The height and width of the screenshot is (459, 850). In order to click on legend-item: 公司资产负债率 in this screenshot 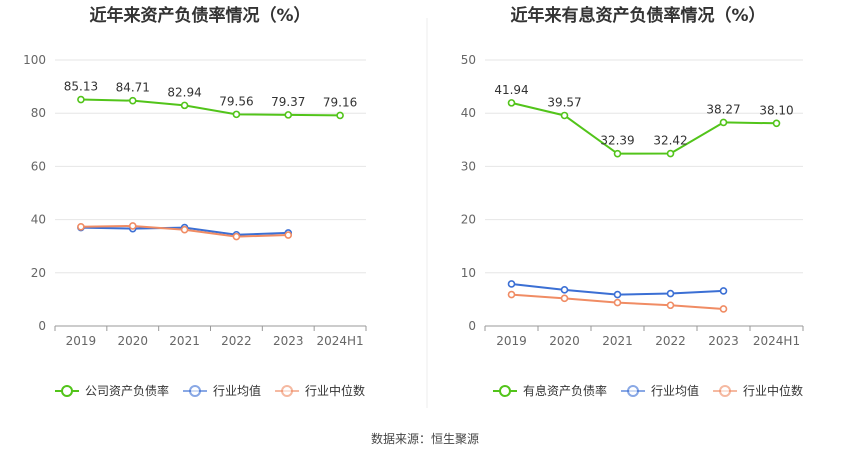, I will do `click(112, 390)`.